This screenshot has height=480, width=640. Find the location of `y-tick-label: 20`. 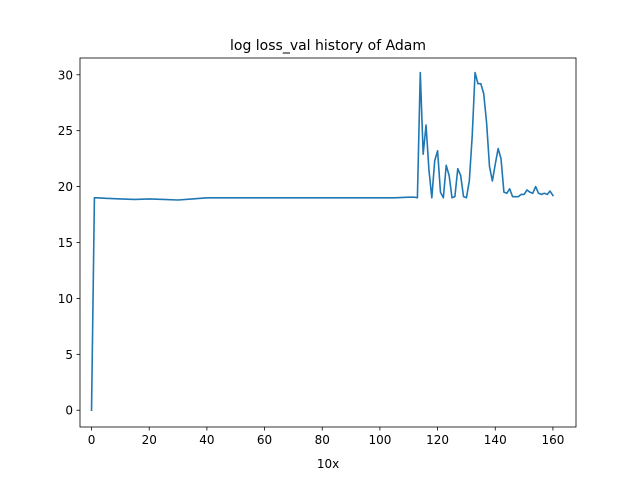

y-tick-label: 20 is located at coordinates (65, 187).